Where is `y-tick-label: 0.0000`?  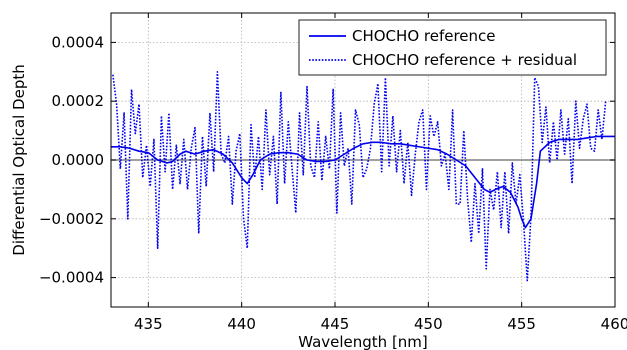 y-tick-label: 0.0000 is located at coordinates (78, 160).